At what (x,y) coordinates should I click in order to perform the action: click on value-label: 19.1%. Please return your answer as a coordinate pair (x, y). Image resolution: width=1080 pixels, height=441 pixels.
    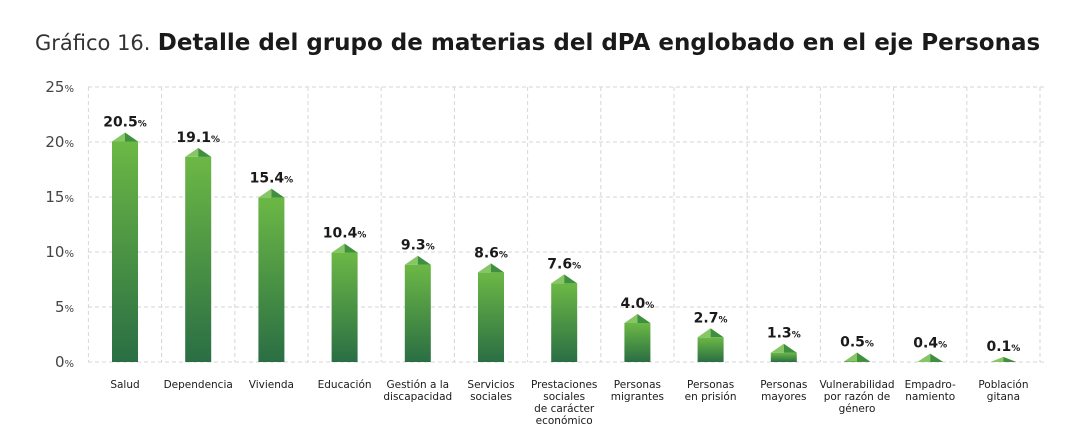
    Looking at the image, I should click on (198, 138).